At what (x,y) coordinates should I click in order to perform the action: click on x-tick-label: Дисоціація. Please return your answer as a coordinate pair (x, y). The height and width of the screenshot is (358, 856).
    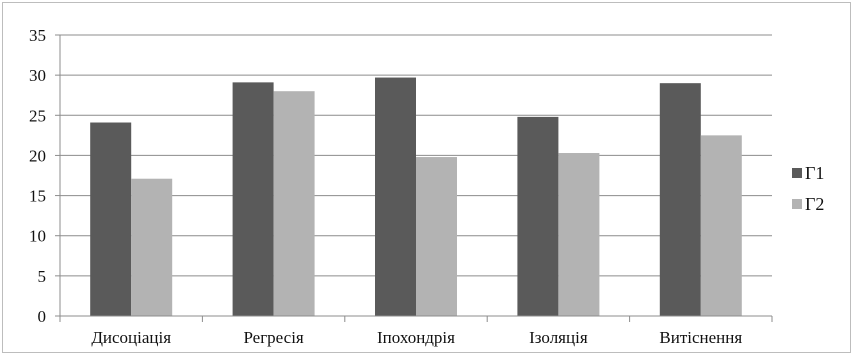
    Looking at the image, I should click on (131, 337).